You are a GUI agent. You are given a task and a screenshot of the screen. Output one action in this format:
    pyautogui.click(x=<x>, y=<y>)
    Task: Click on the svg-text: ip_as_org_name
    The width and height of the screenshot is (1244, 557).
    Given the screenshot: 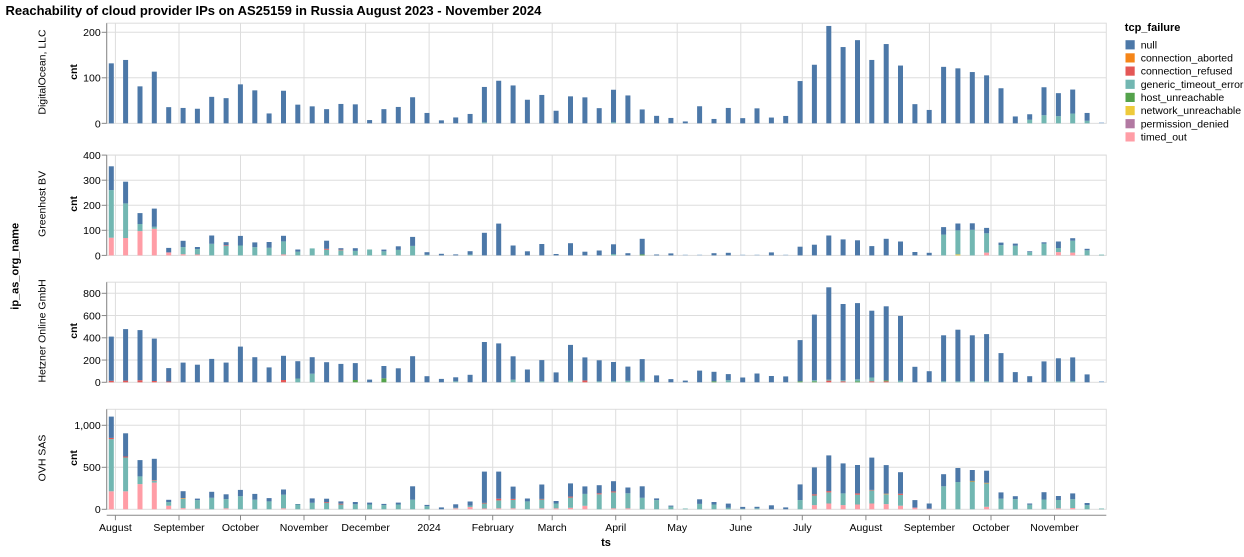 What is the action you would take?
    pyautogui.click(x=16, y=266)
    